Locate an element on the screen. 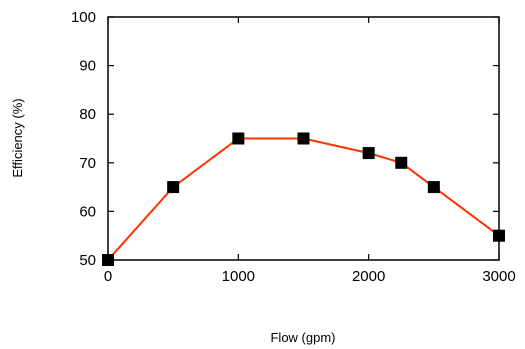 Image resolution: width=525 pixels, height=349 pixels. y-tick-label: 80 is located at coordinates (87, 114).